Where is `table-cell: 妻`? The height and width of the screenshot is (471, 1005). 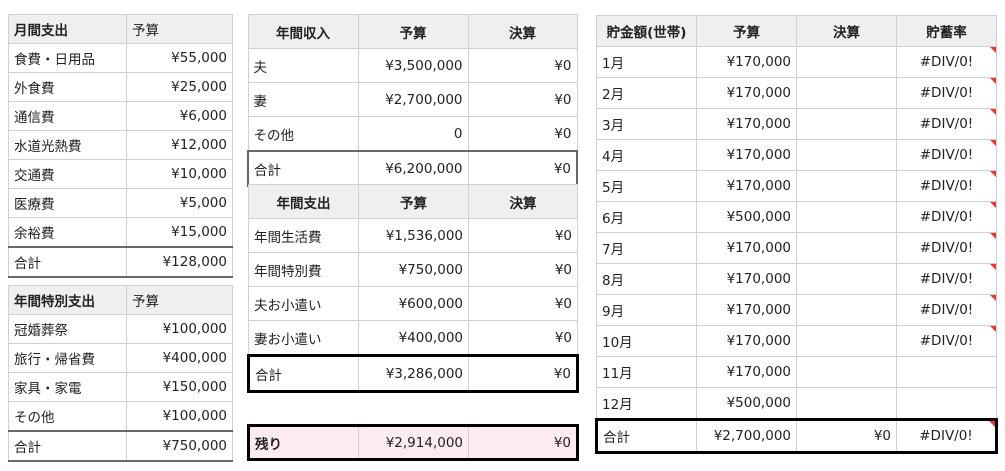 table-cell: 妻 is located at coordinates (303, 99).